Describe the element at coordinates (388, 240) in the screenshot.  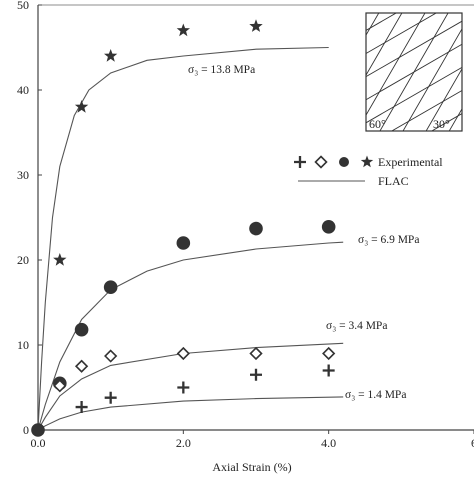
I see `sigma-label-1: σ₃ = 6.9 MPa` at that location.